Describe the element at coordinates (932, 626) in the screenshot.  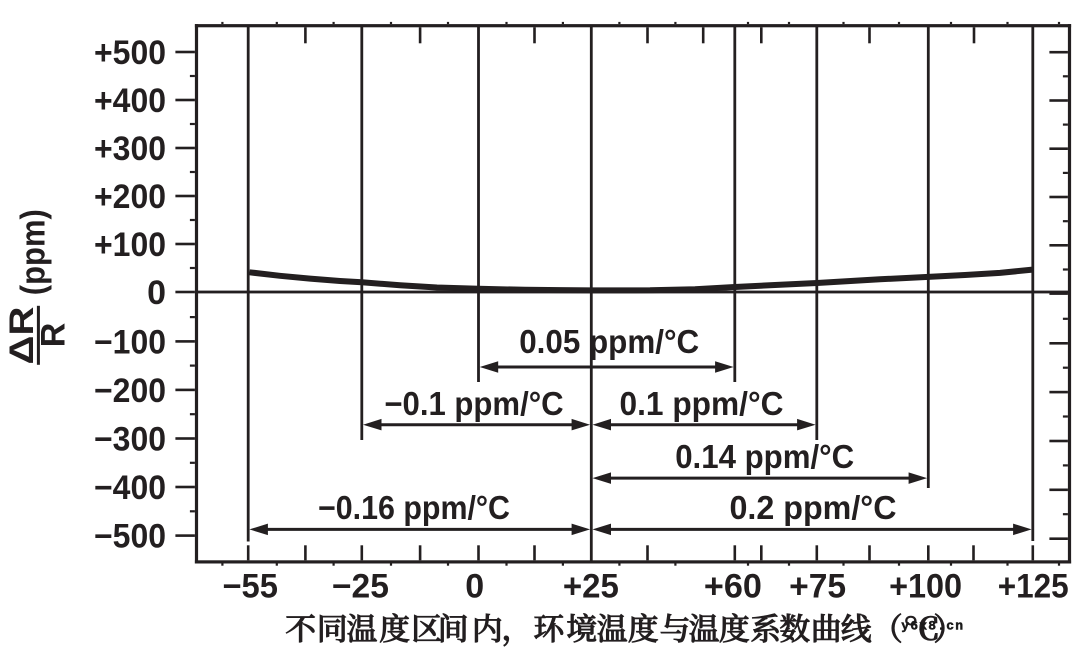
I see `svg-text: y6x8.cn` at that location.